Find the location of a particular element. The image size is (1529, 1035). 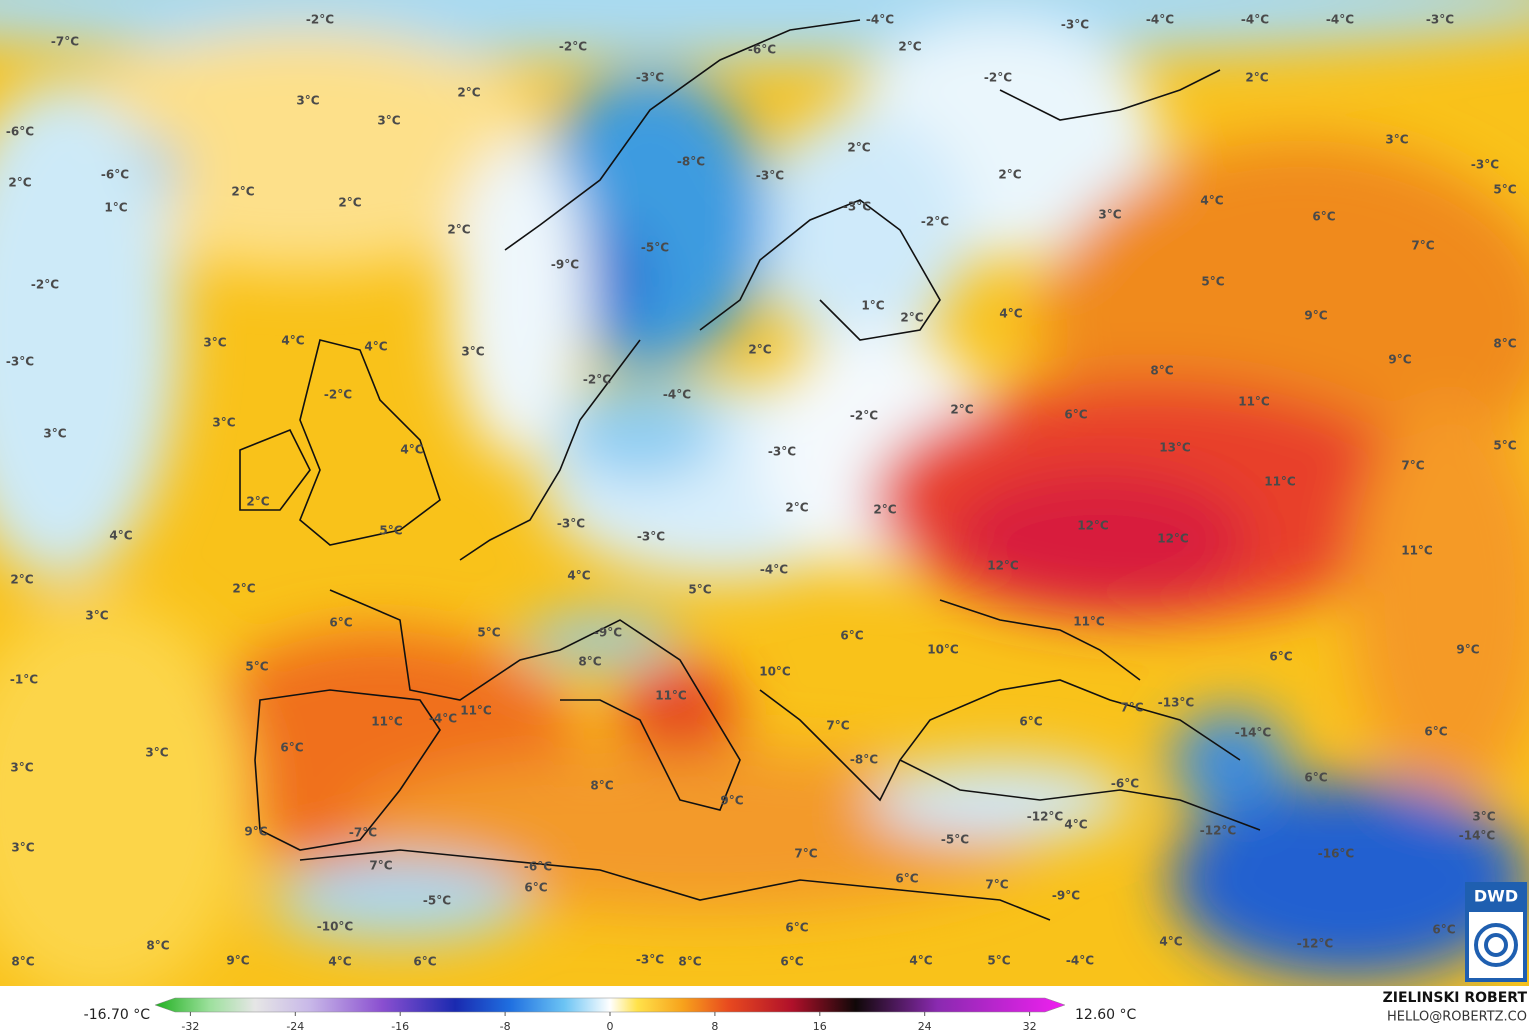

tick-label: 16 is located at coordinates (820, 1026).